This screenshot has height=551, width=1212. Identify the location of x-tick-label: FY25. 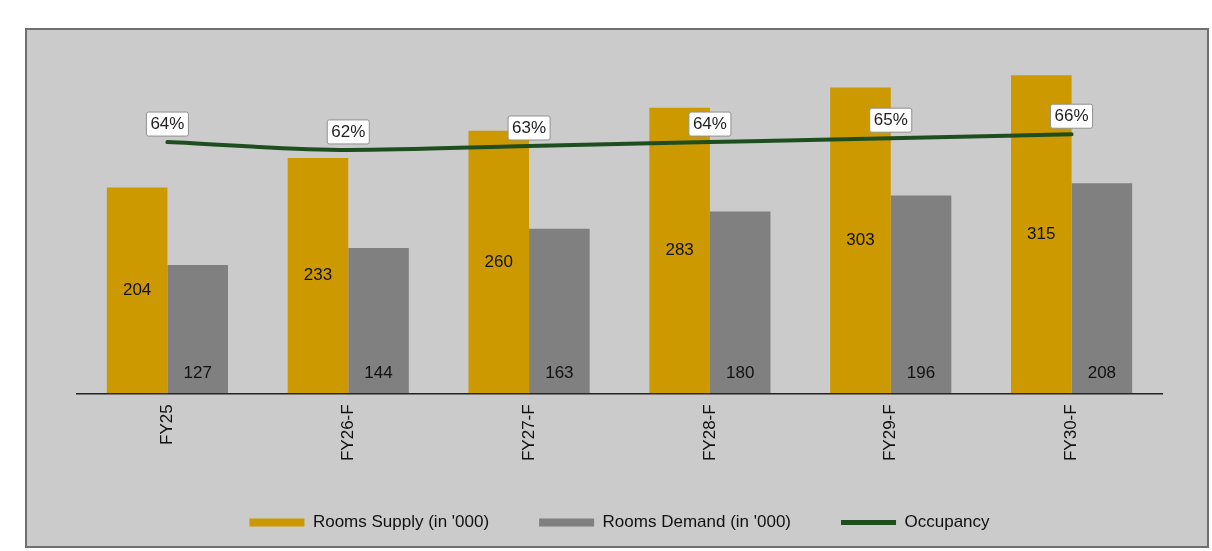
(167, 424).